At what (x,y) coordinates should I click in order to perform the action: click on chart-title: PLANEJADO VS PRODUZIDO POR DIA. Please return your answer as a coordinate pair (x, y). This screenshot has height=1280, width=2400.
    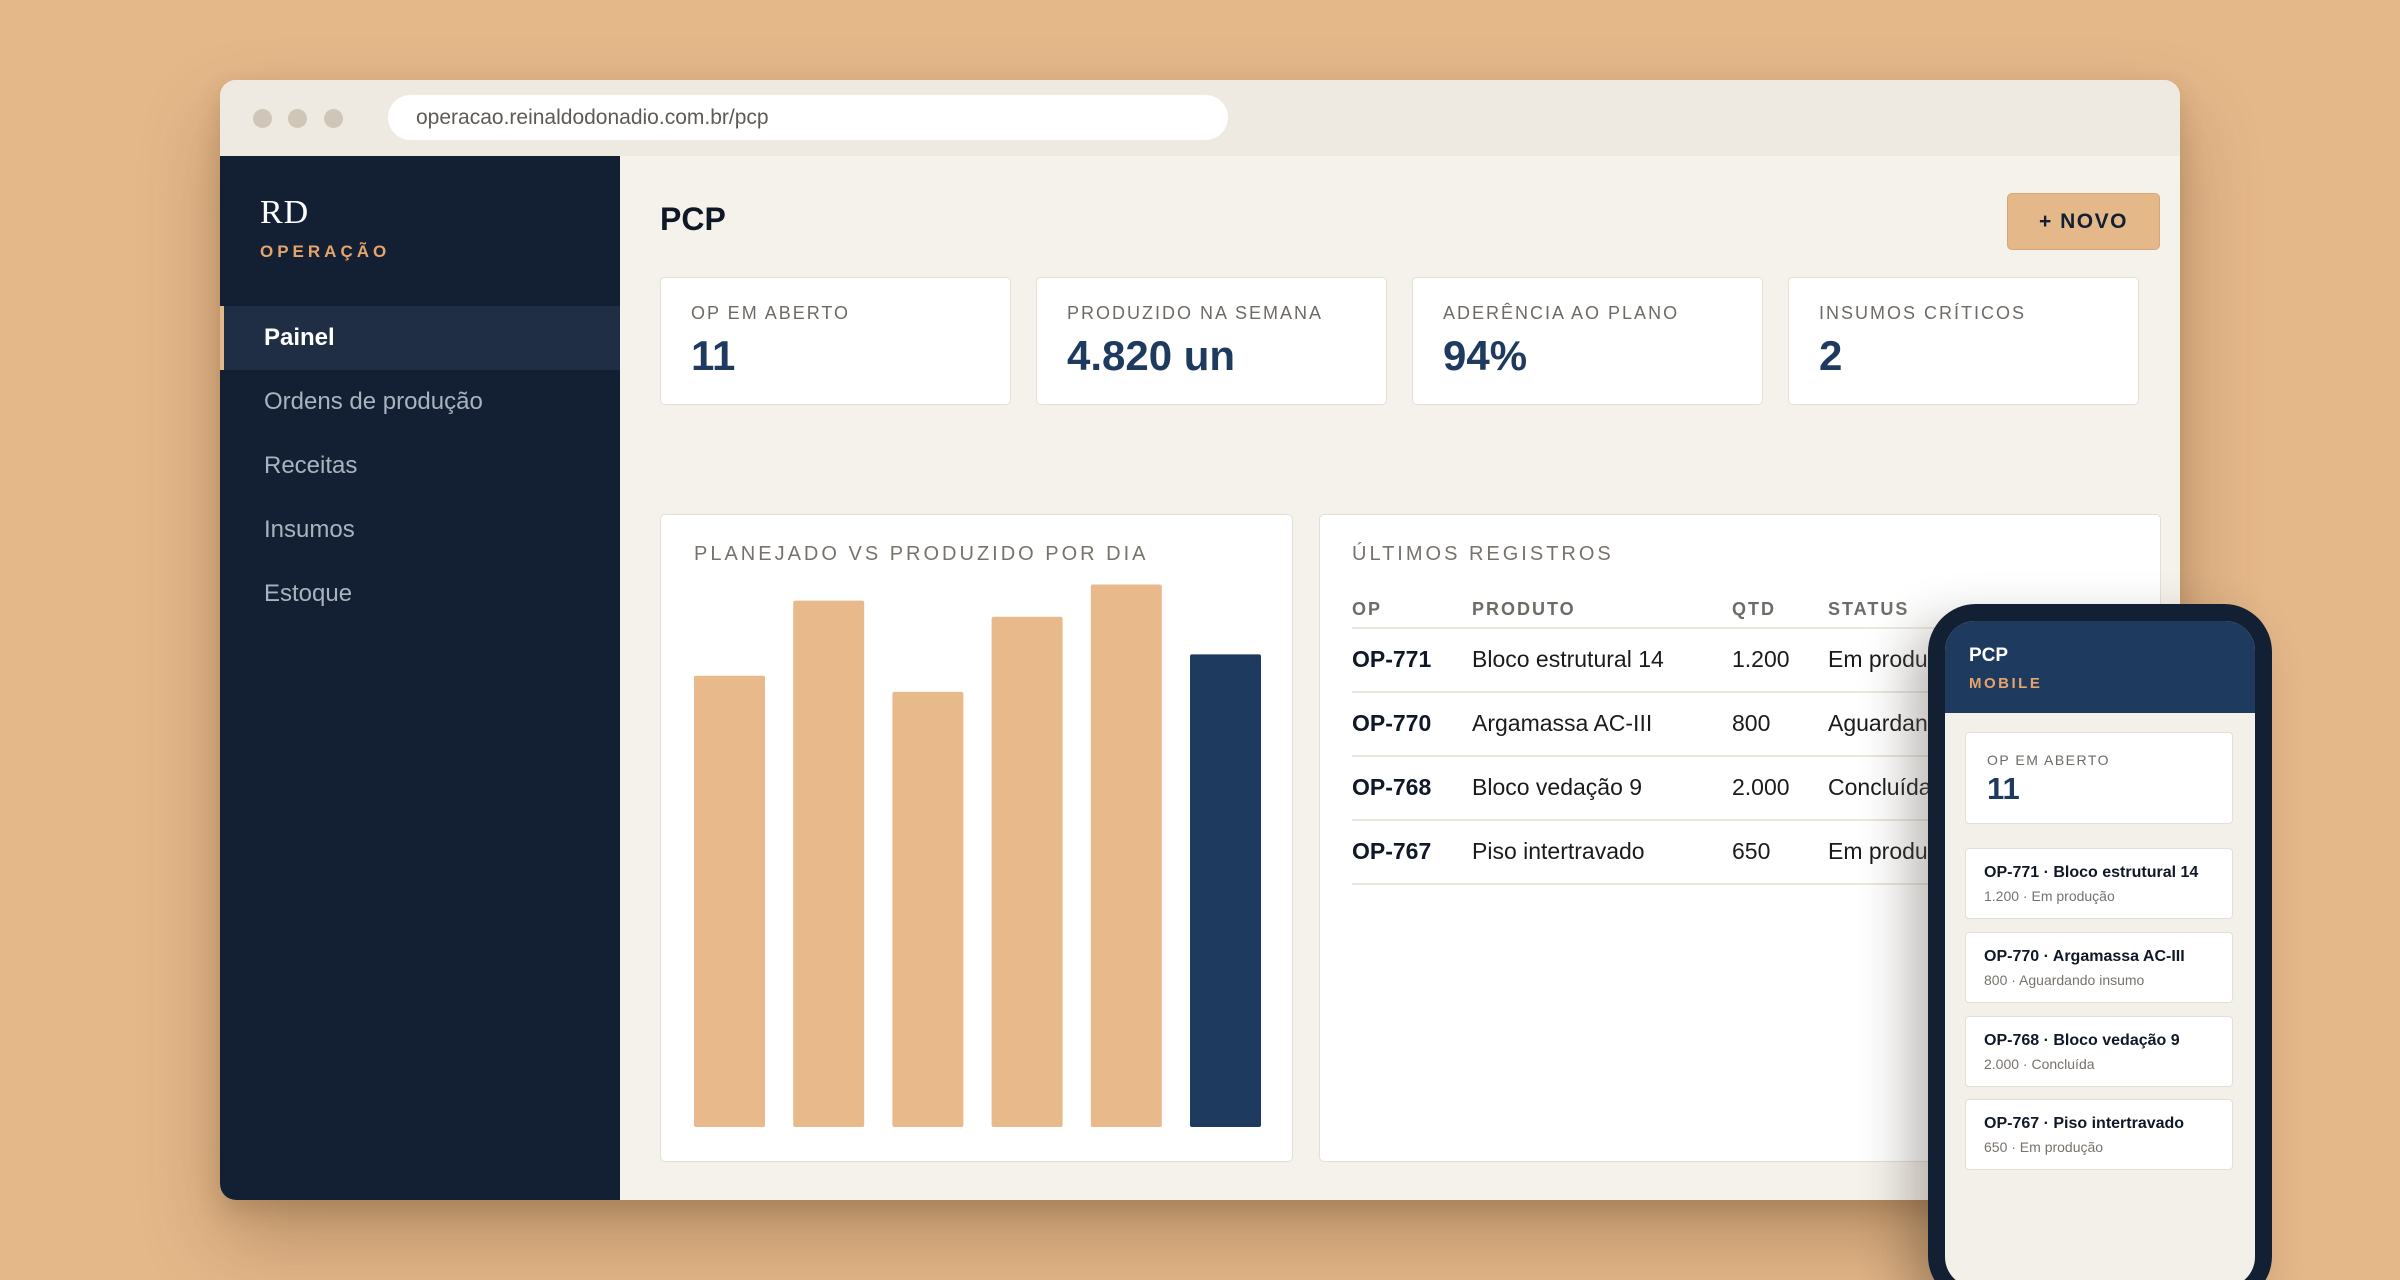
    Looking at the image, I should click on (921, 554).